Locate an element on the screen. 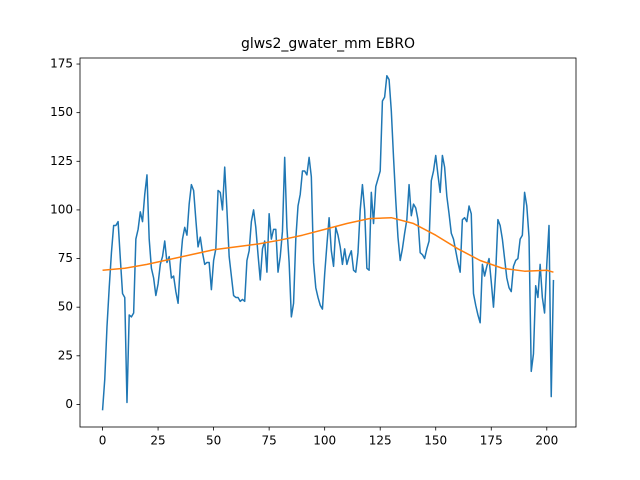  x-tick-label: 75 is located at coordinates (268, 441).